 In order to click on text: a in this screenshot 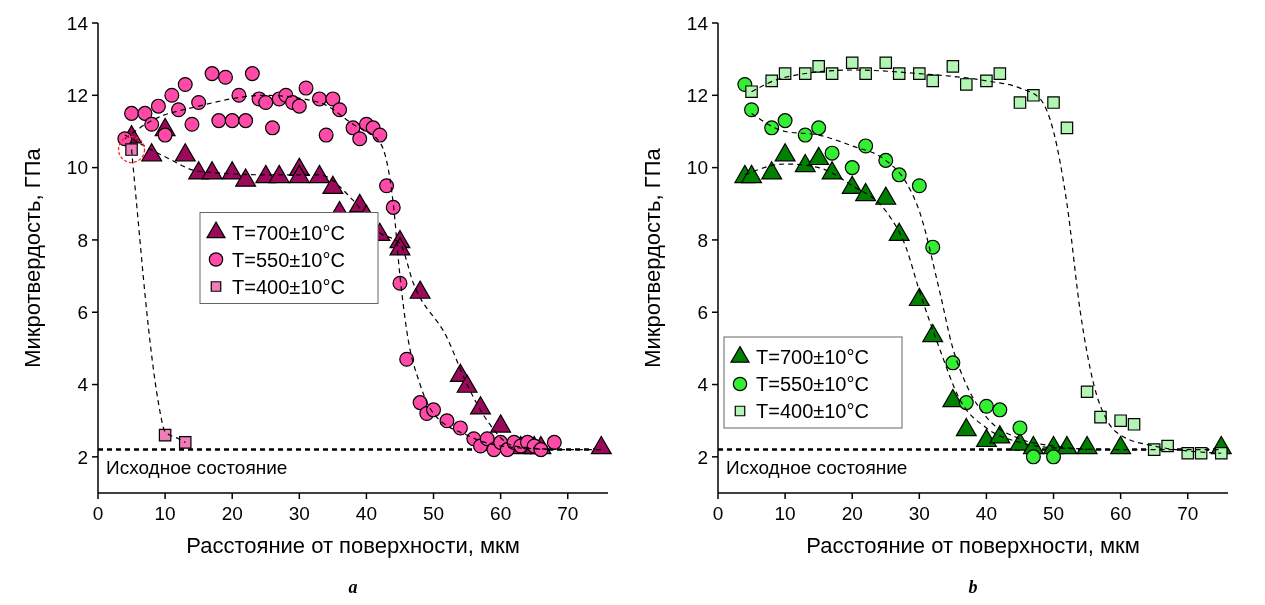, I will do `click(353, 587)`.